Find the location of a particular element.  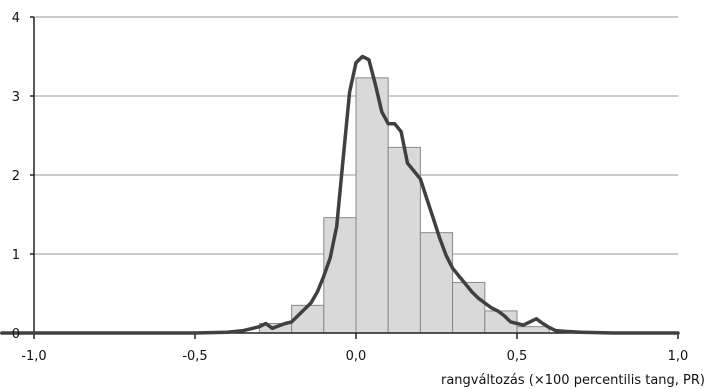

x-tick-label-3: 0,5 is located at coordinates (517, 356).